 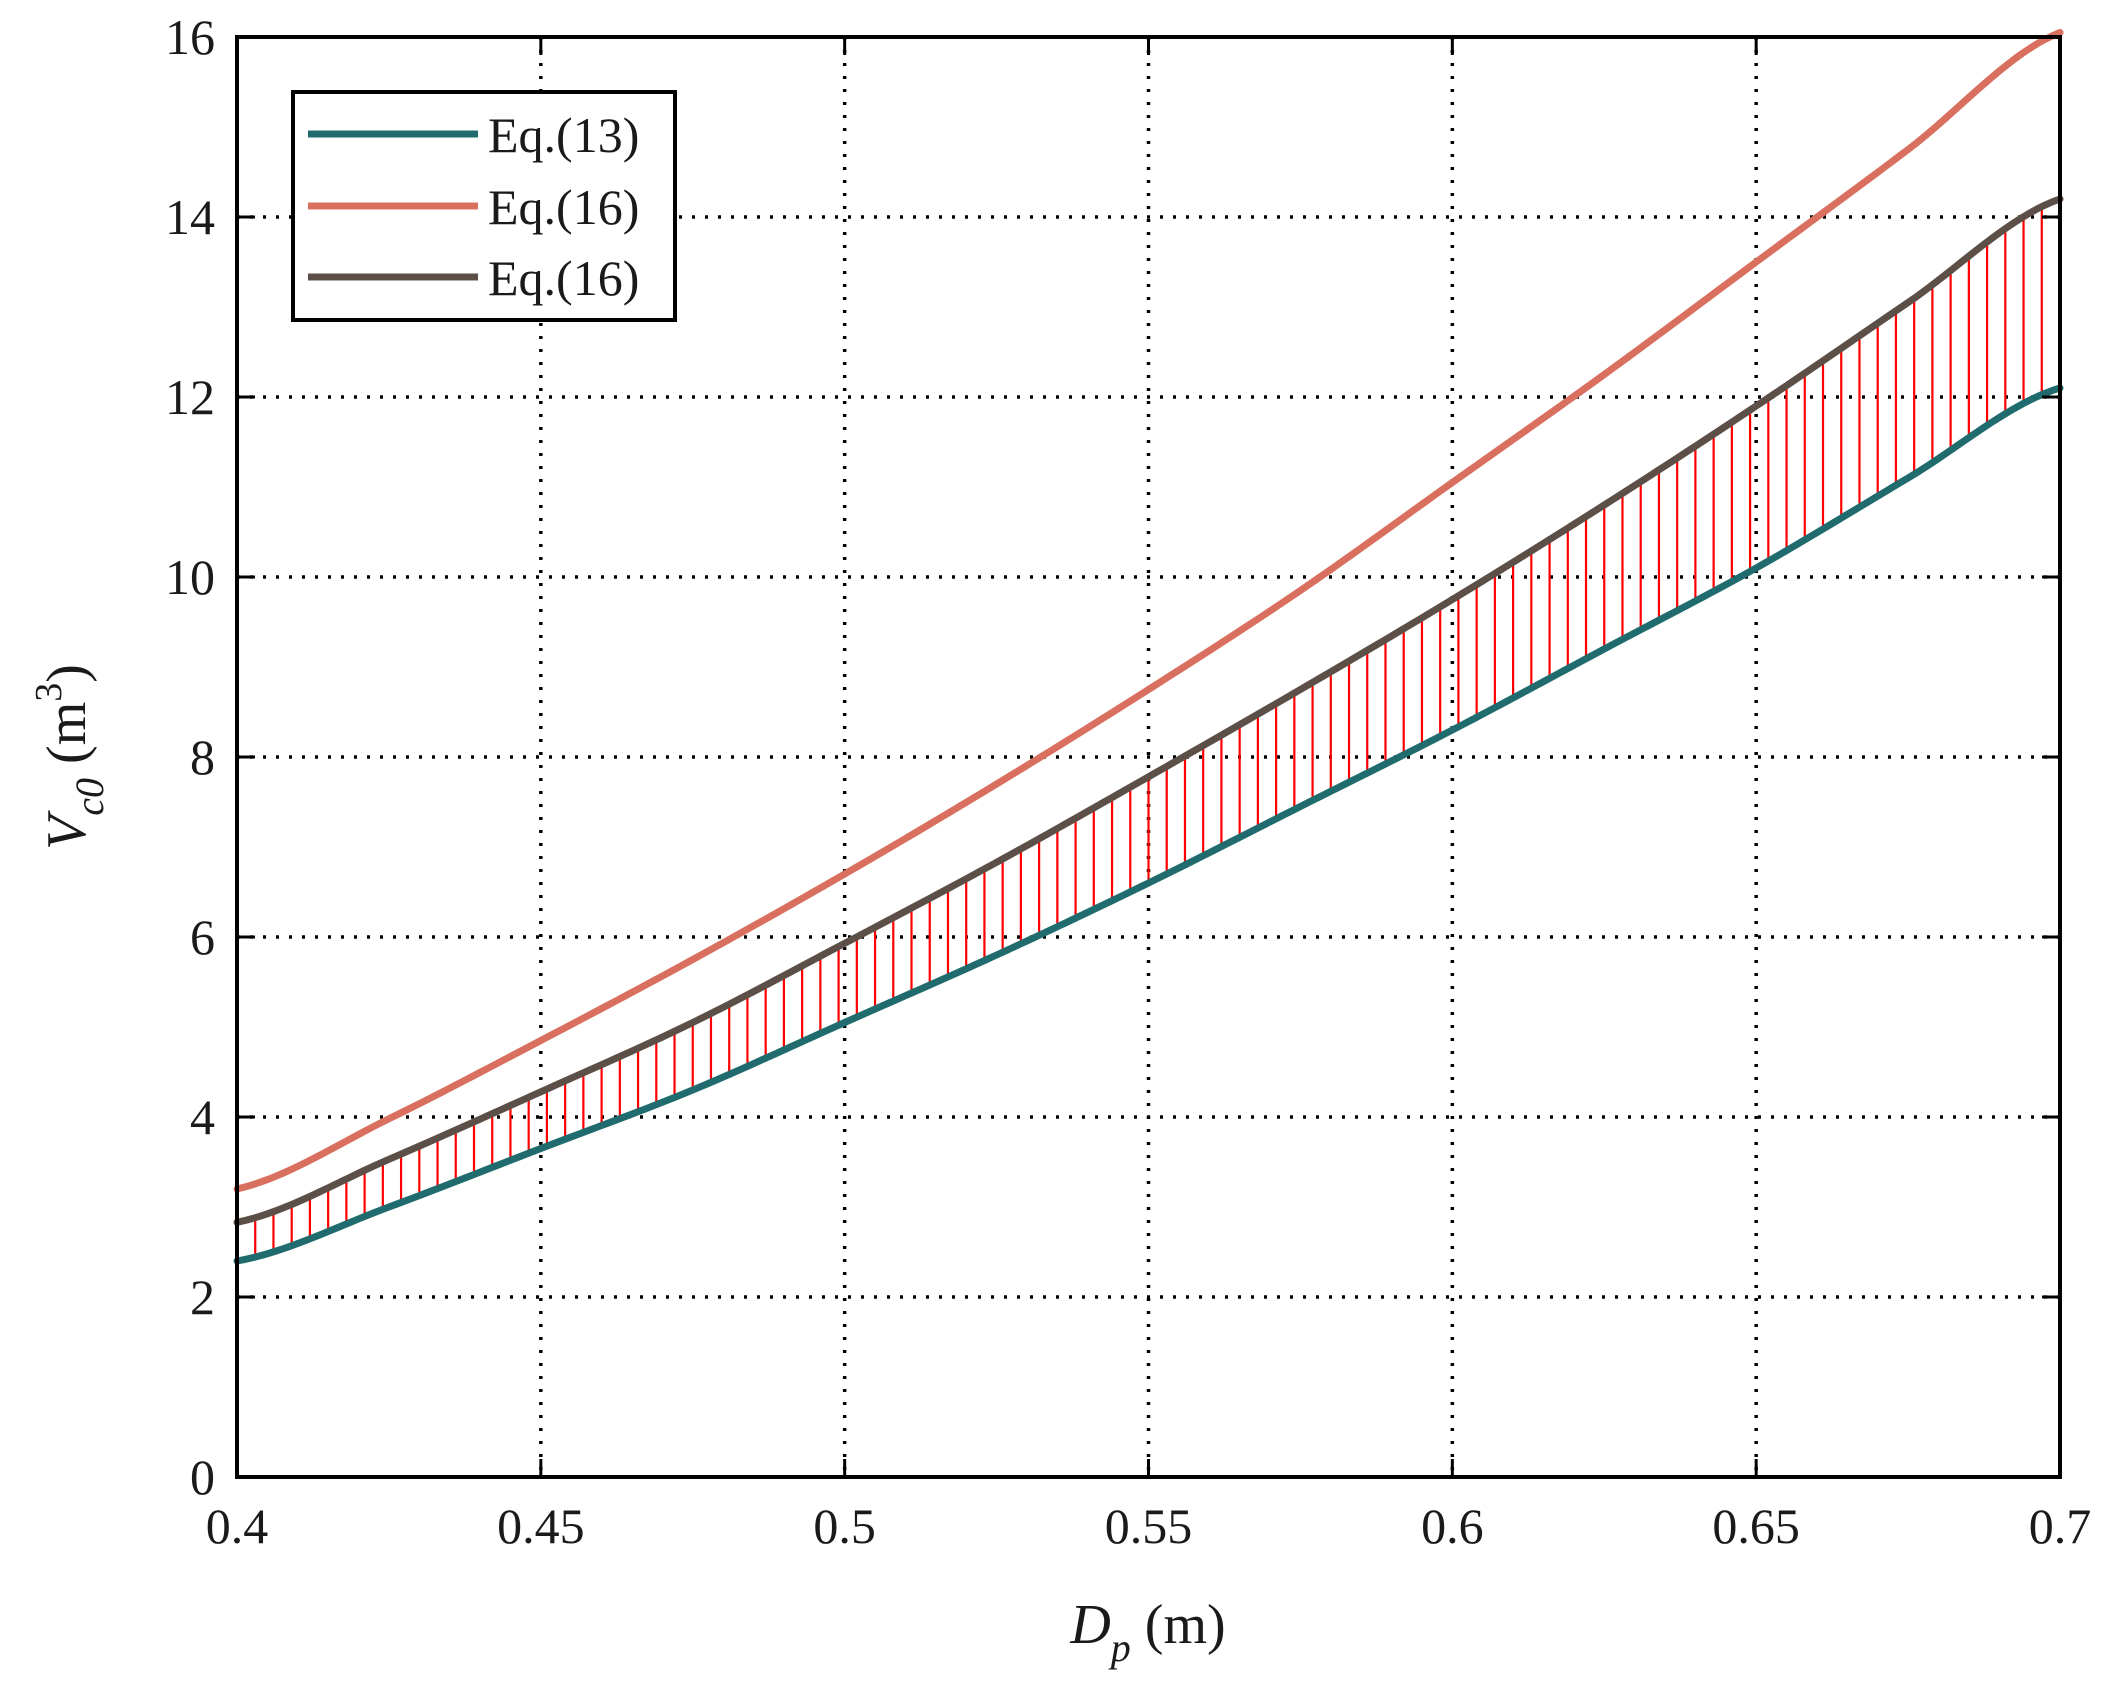 What do you see at coordinates (1756, 1526) in the screenshot?
I see `x-tick-label: 0.65` at bounding box center [1756, 1526].